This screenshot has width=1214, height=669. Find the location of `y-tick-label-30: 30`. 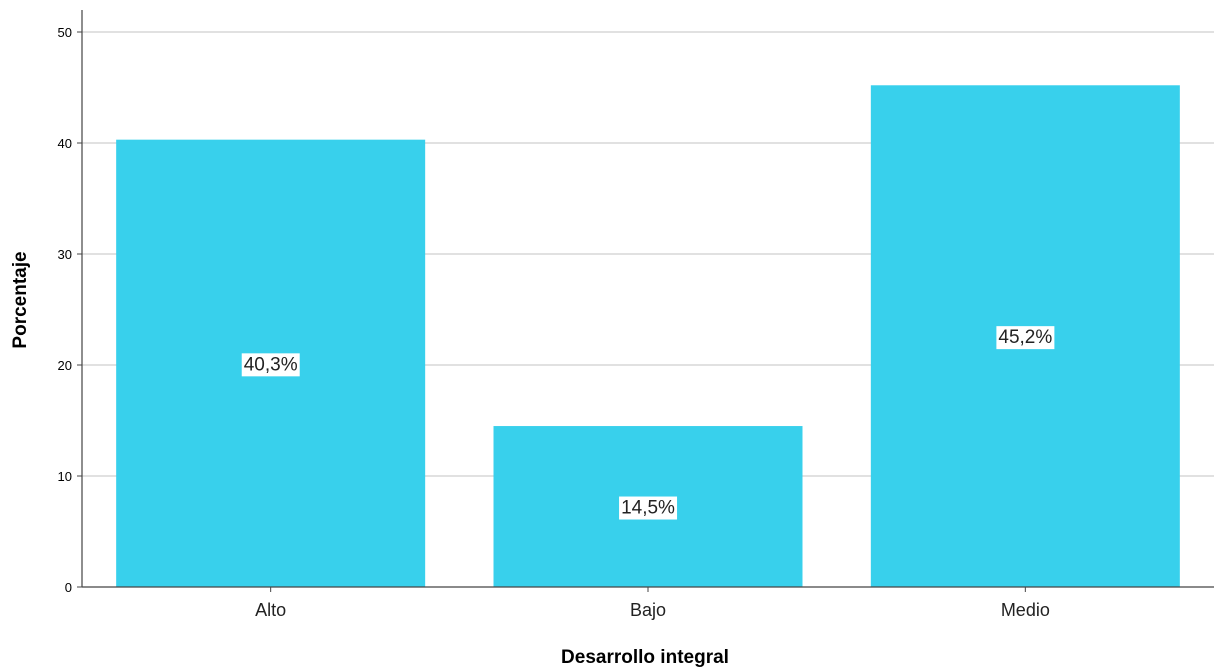

y-tick-label-30: 30 is located at coordinates (65, 254).